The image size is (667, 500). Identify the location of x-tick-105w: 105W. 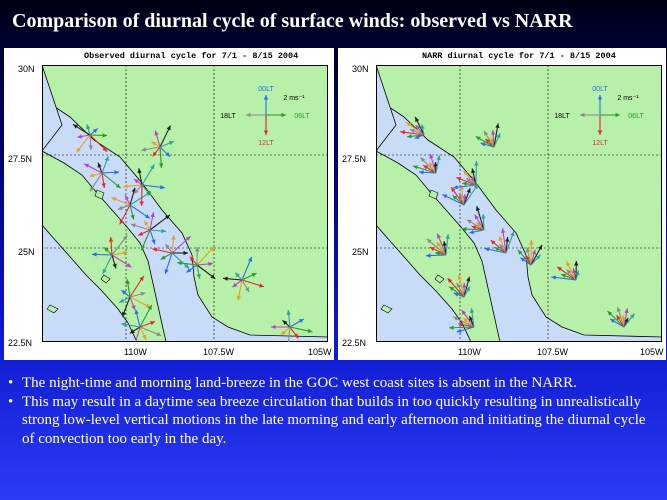
(652, 352).